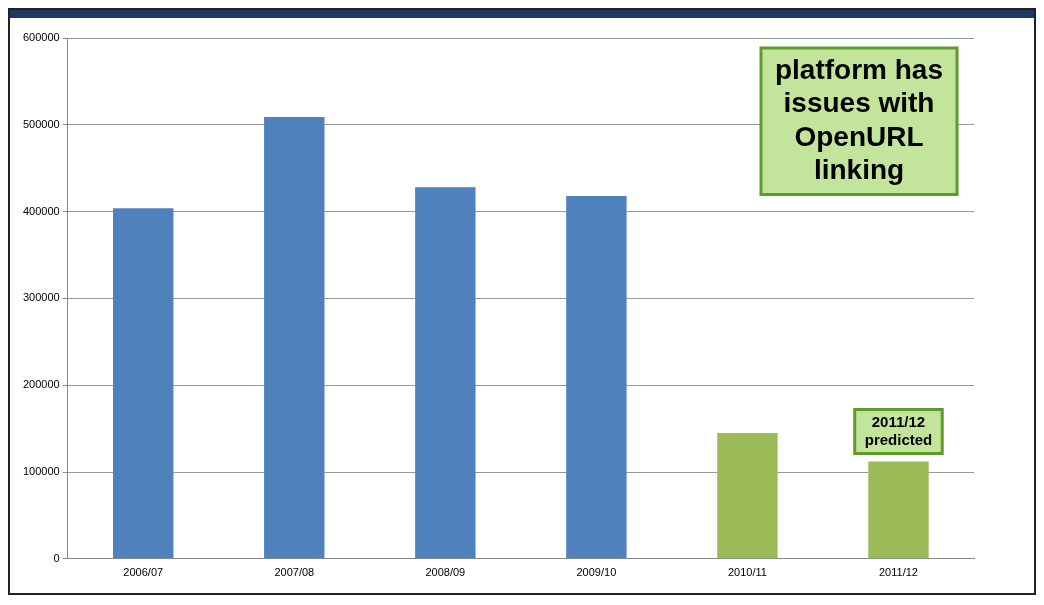  I want to click on x-tick-label: 2010/11, so click(747, 572).